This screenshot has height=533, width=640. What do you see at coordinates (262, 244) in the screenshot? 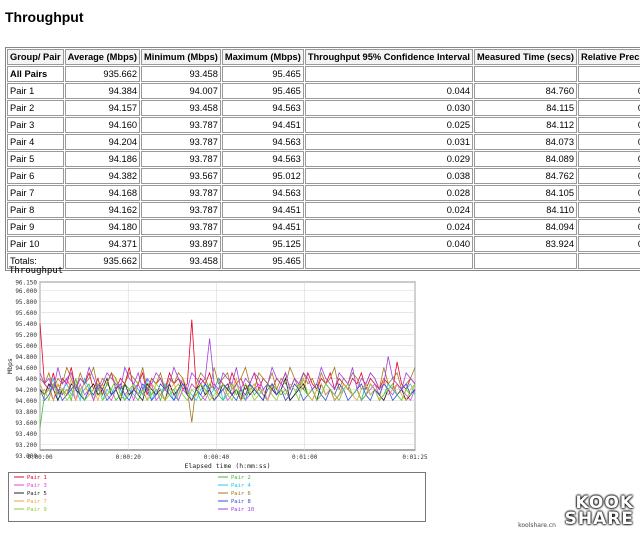
I see `table-cell: 95.125` at bounding box center [262, 244].